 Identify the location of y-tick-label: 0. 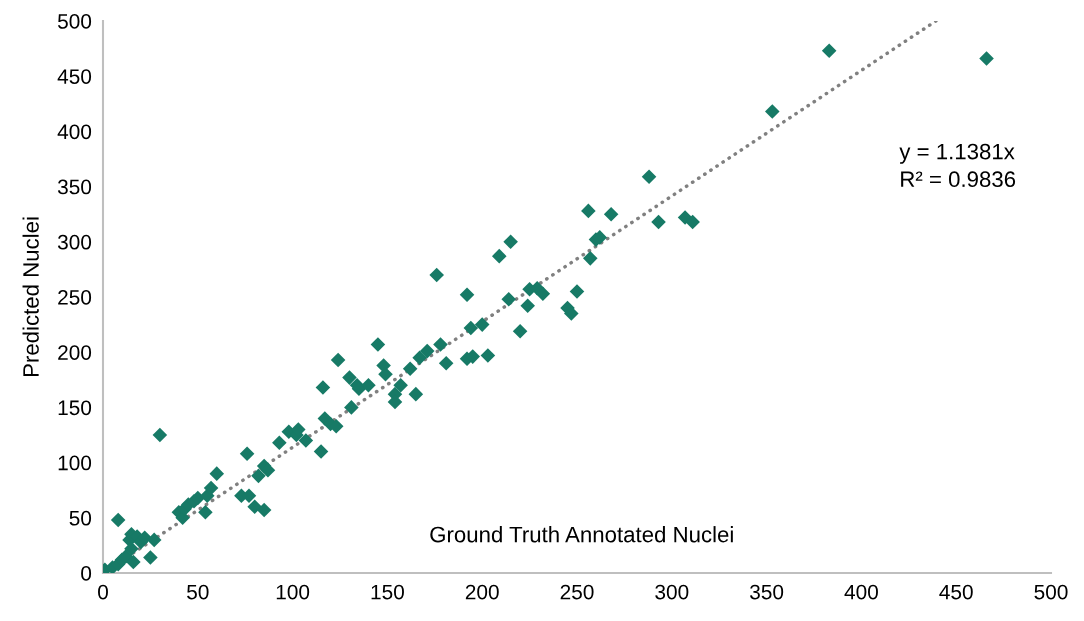
(86, 573).